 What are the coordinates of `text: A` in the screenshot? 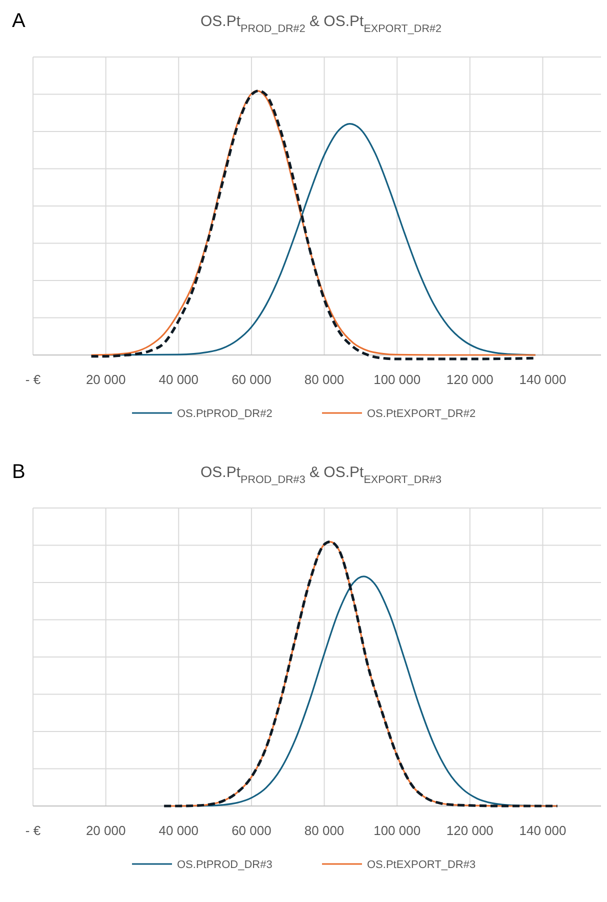 It's located at (19, 21).